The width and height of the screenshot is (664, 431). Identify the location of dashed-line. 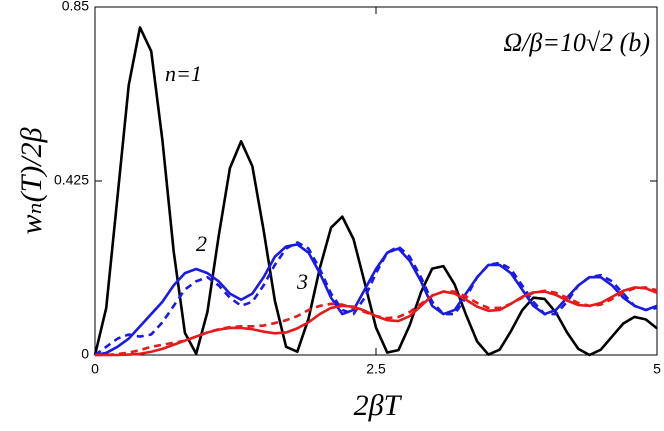
(376, 321).